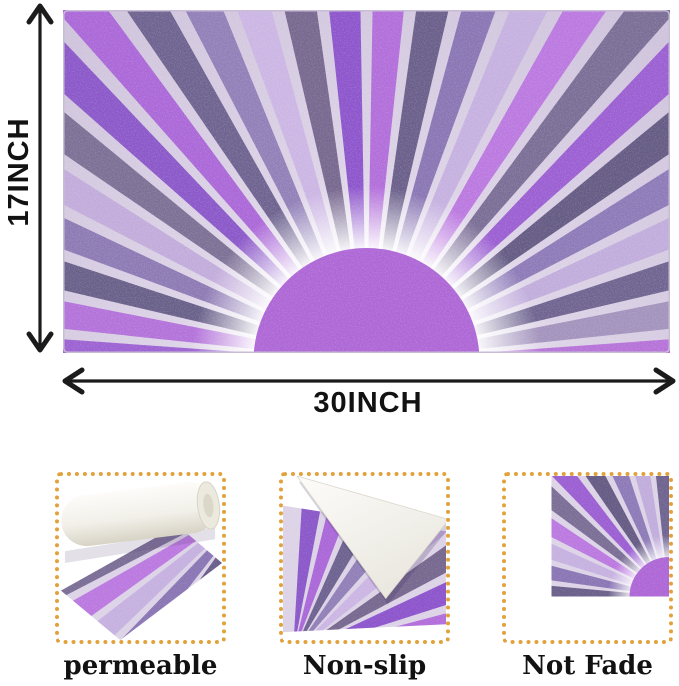 The image size is (679, 686). I want to click on rolled-rug-thumbnail, so click(140, 558).